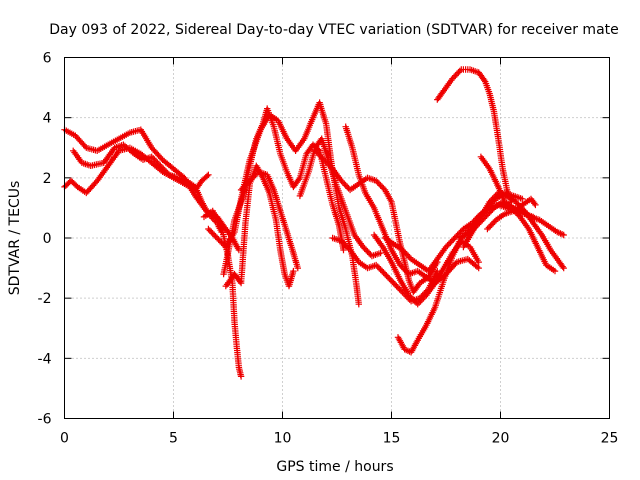 The image size is (640, 480). What do you see at coordinates (15, 238) in the screenshot?
I see `y-axis-label: SDTVAR / TECUs` at bounding box center [15, 238].